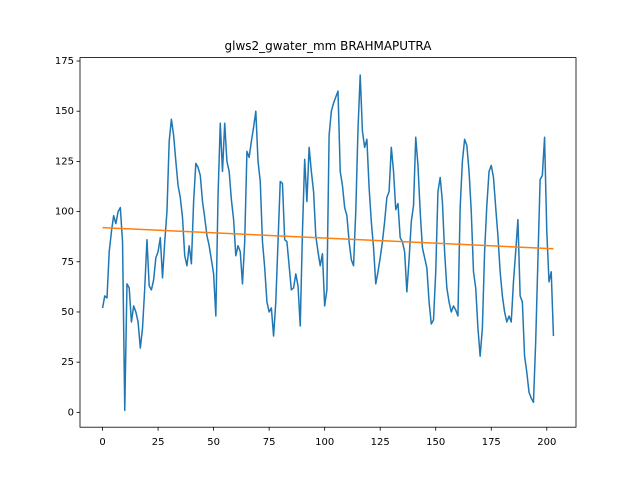 The width and height of the screenshot is (640, 484). What do you see at coordinates (435, 442) in the screenshot?
I see `x-tick-label: 150` at bounding box center [435, 442].